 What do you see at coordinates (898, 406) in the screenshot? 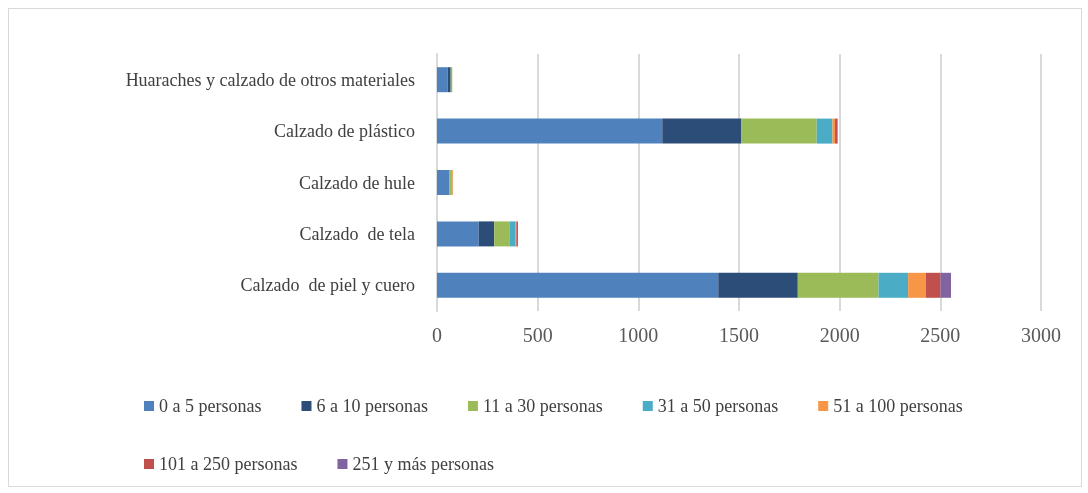
I see `legend-label: 51 a 100 personas` at bounding box center [898, 406].